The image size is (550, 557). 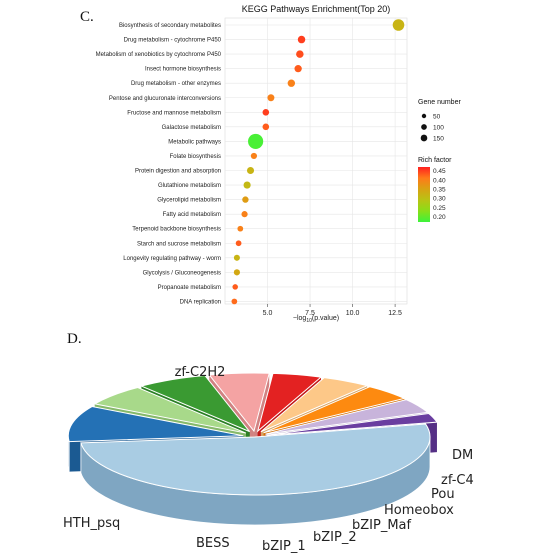 I want to click on panel-d-label: D., so click(x=74, y=339).